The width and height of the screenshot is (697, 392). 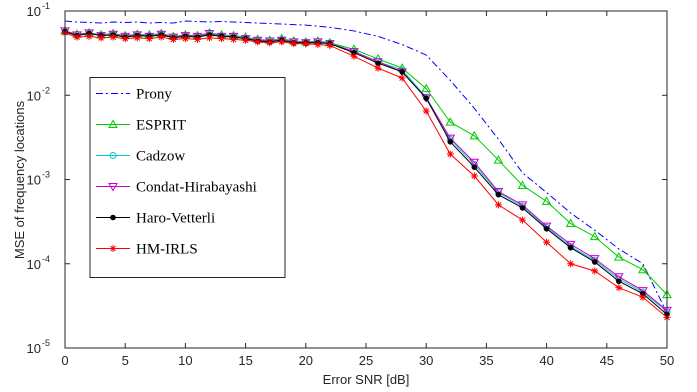 What do you see at coordinates (185, 360) in the screenshot?
I see `x-tick-label: 10` at bounding box center [185, 360].